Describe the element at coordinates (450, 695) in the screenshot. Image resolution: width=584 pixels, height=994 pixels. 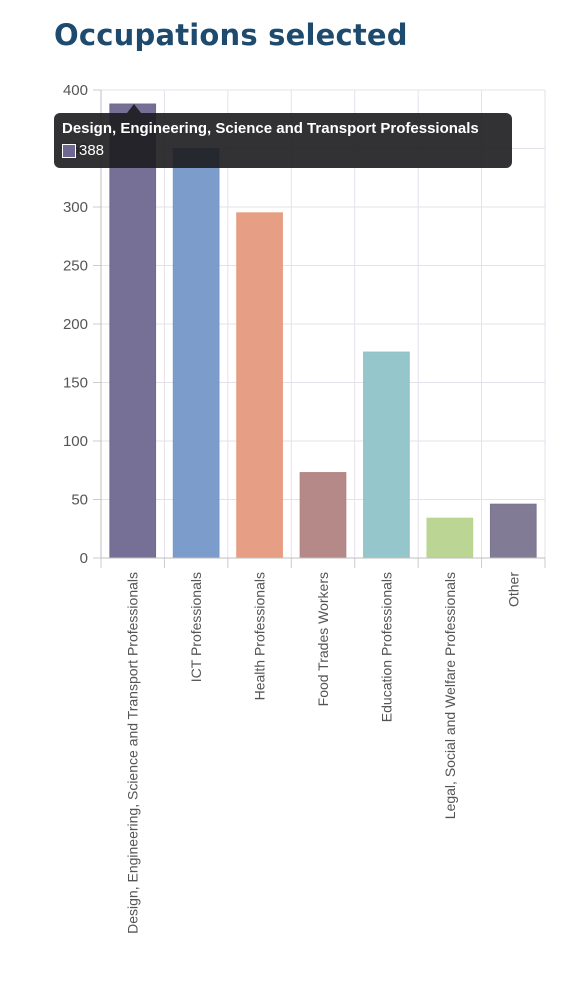
I see `x-tick-label: Legal, Social and Welfare Professionals` at that location.